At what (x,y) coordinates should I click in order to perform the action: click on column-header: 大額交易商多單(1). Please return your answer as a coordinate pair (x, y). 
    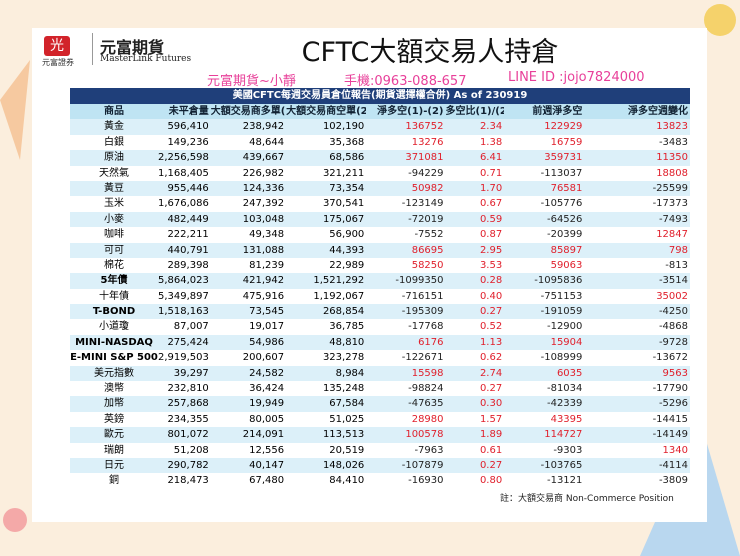
    Looking at the image, I should click on (248, 111).